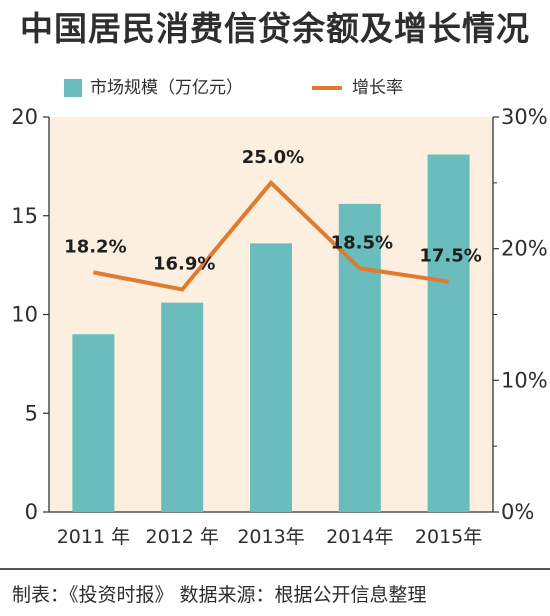 The width and height of the screenshot is (550, 616). Describe the element at coordinates (24, 315) in the screenshot. I see `y-left-tick-label: 10` at that location.